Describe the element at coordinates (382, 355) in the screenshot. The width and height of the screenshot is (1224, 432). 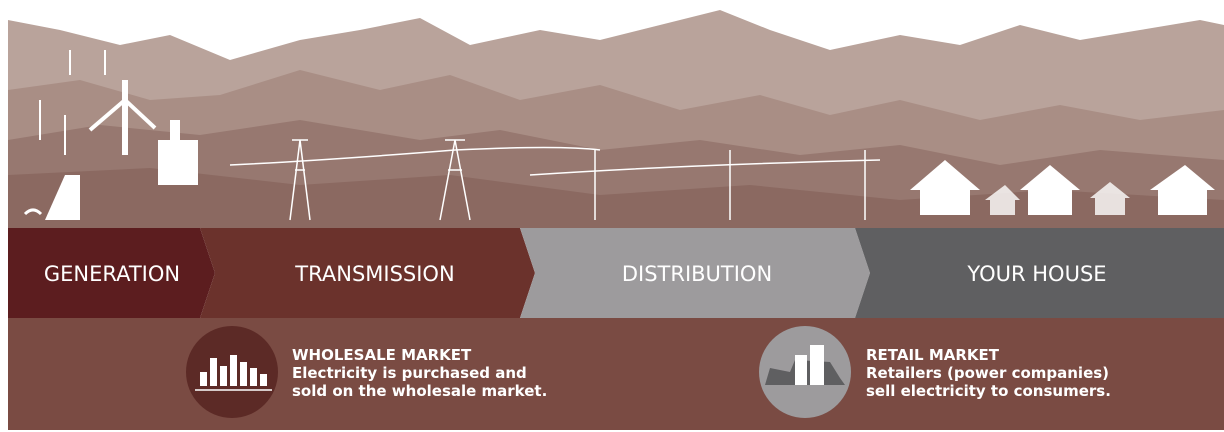
I see `market-title: WHOLESALE MARKET` at that location.